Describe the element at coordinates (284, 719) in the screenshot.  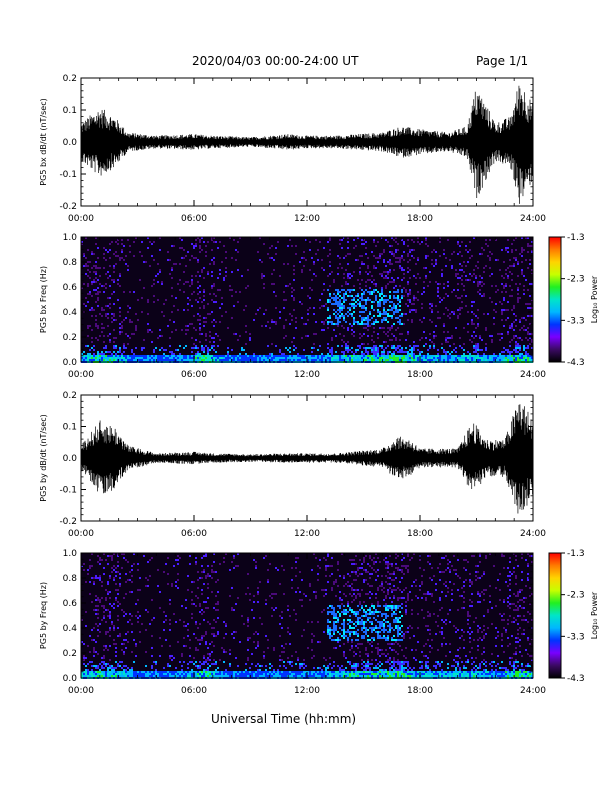
I see `x-axis-label: Universal Time (hh:mm)` at that location.